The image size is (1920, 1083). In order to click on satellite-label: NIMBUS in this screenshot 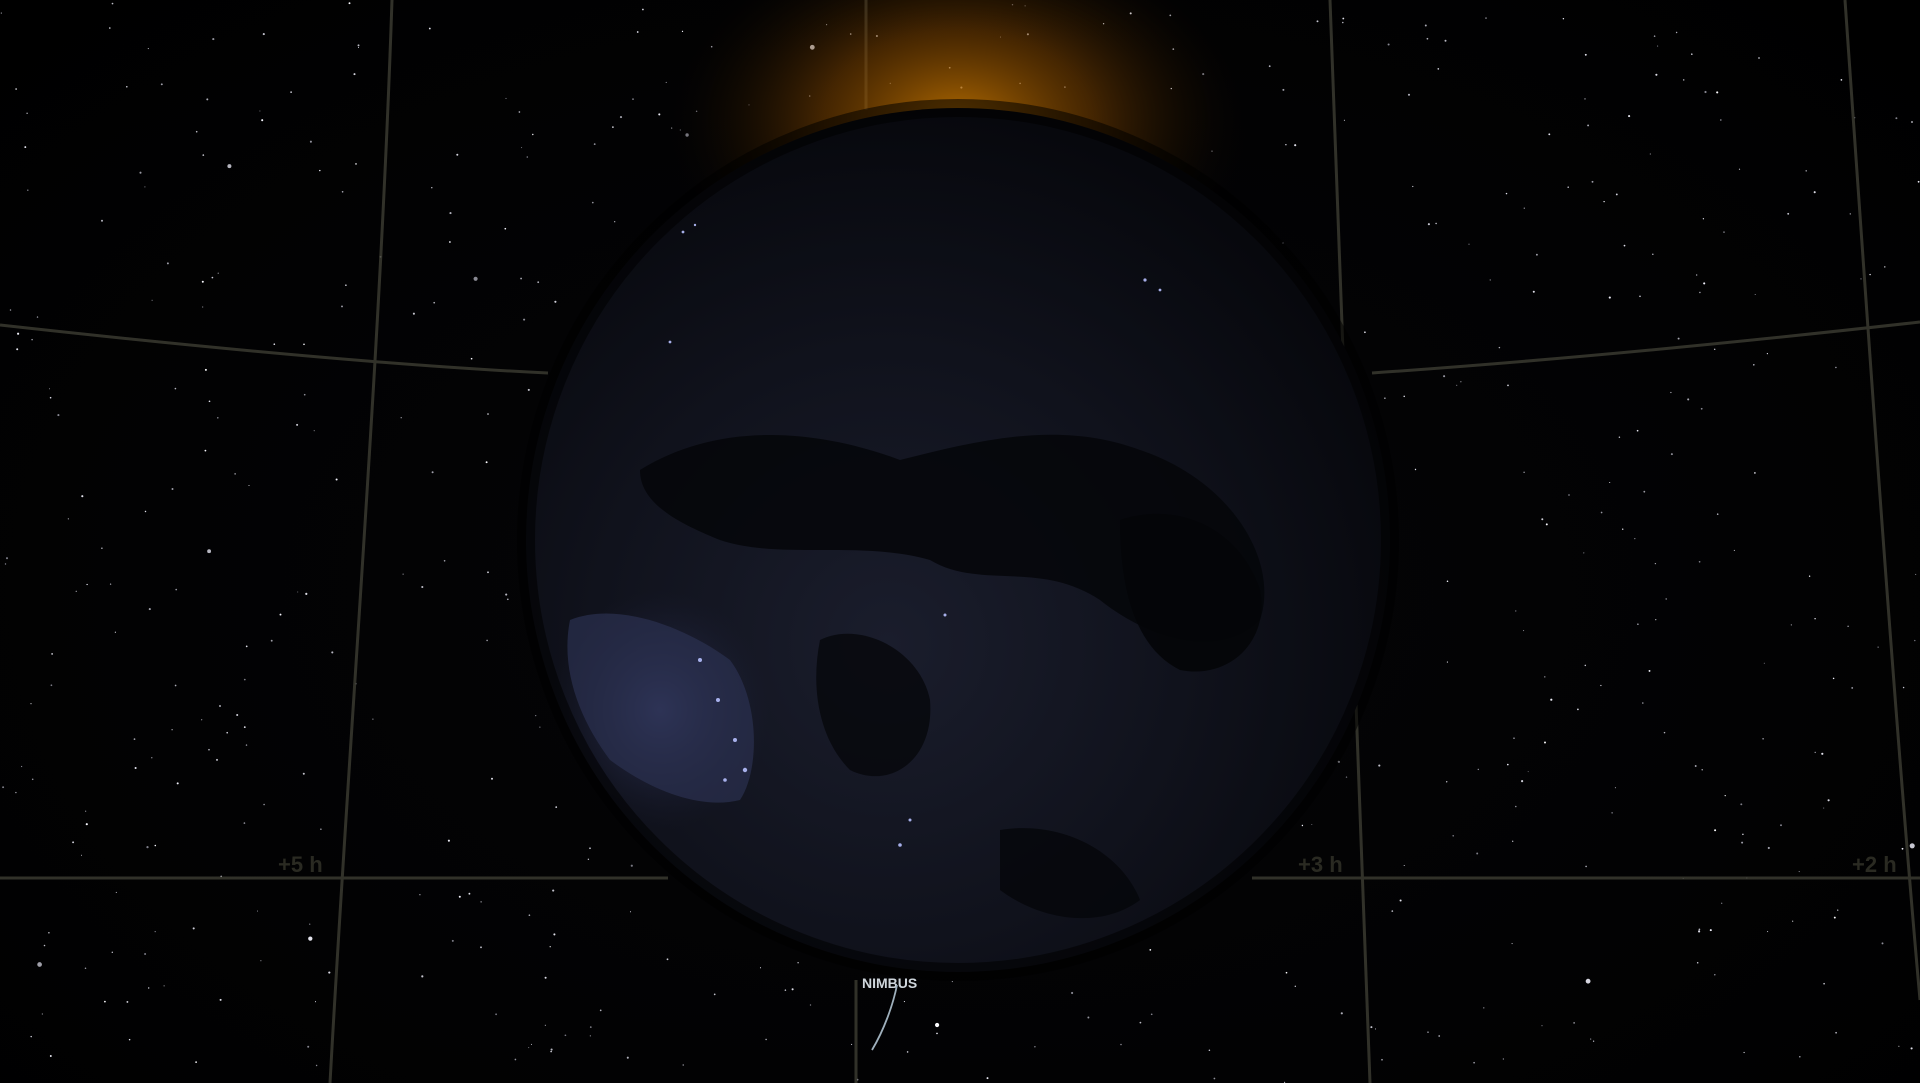, I will do `click(889, 983)`.